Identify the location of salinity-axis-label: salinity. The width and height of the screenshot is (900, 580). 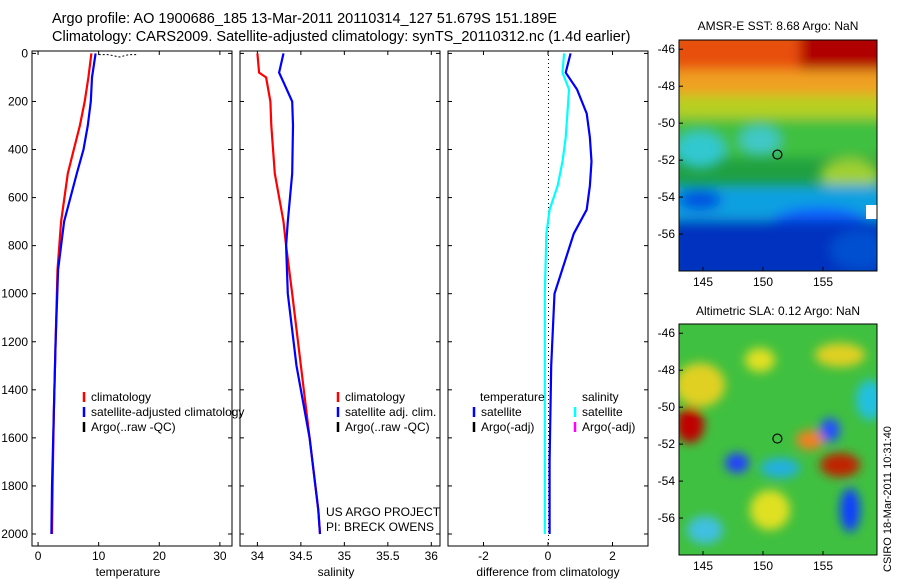
(336, 572).